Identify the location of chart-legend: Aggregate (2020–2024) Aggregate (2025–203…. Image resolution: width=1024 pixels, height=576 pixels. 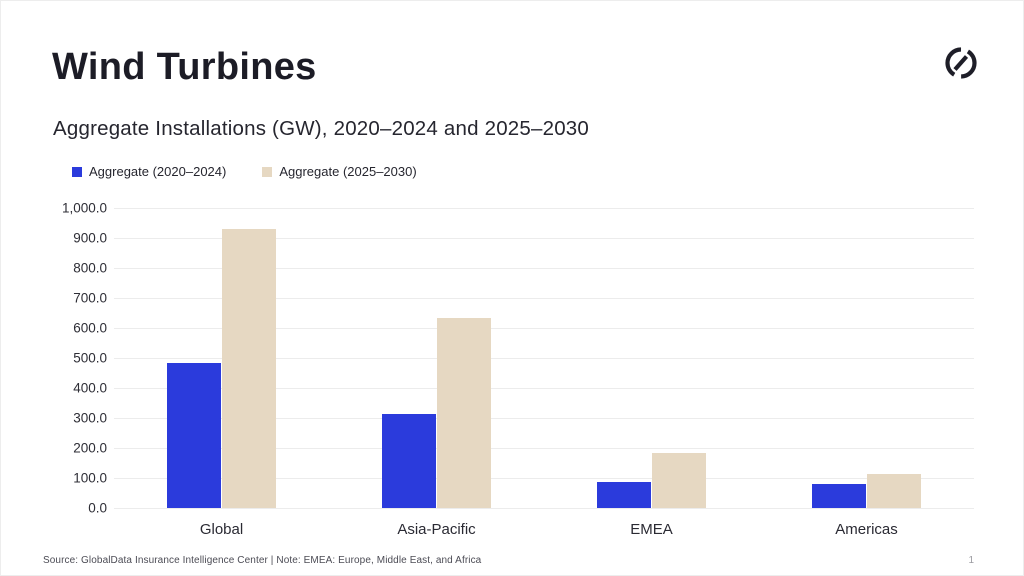
(244, 171).